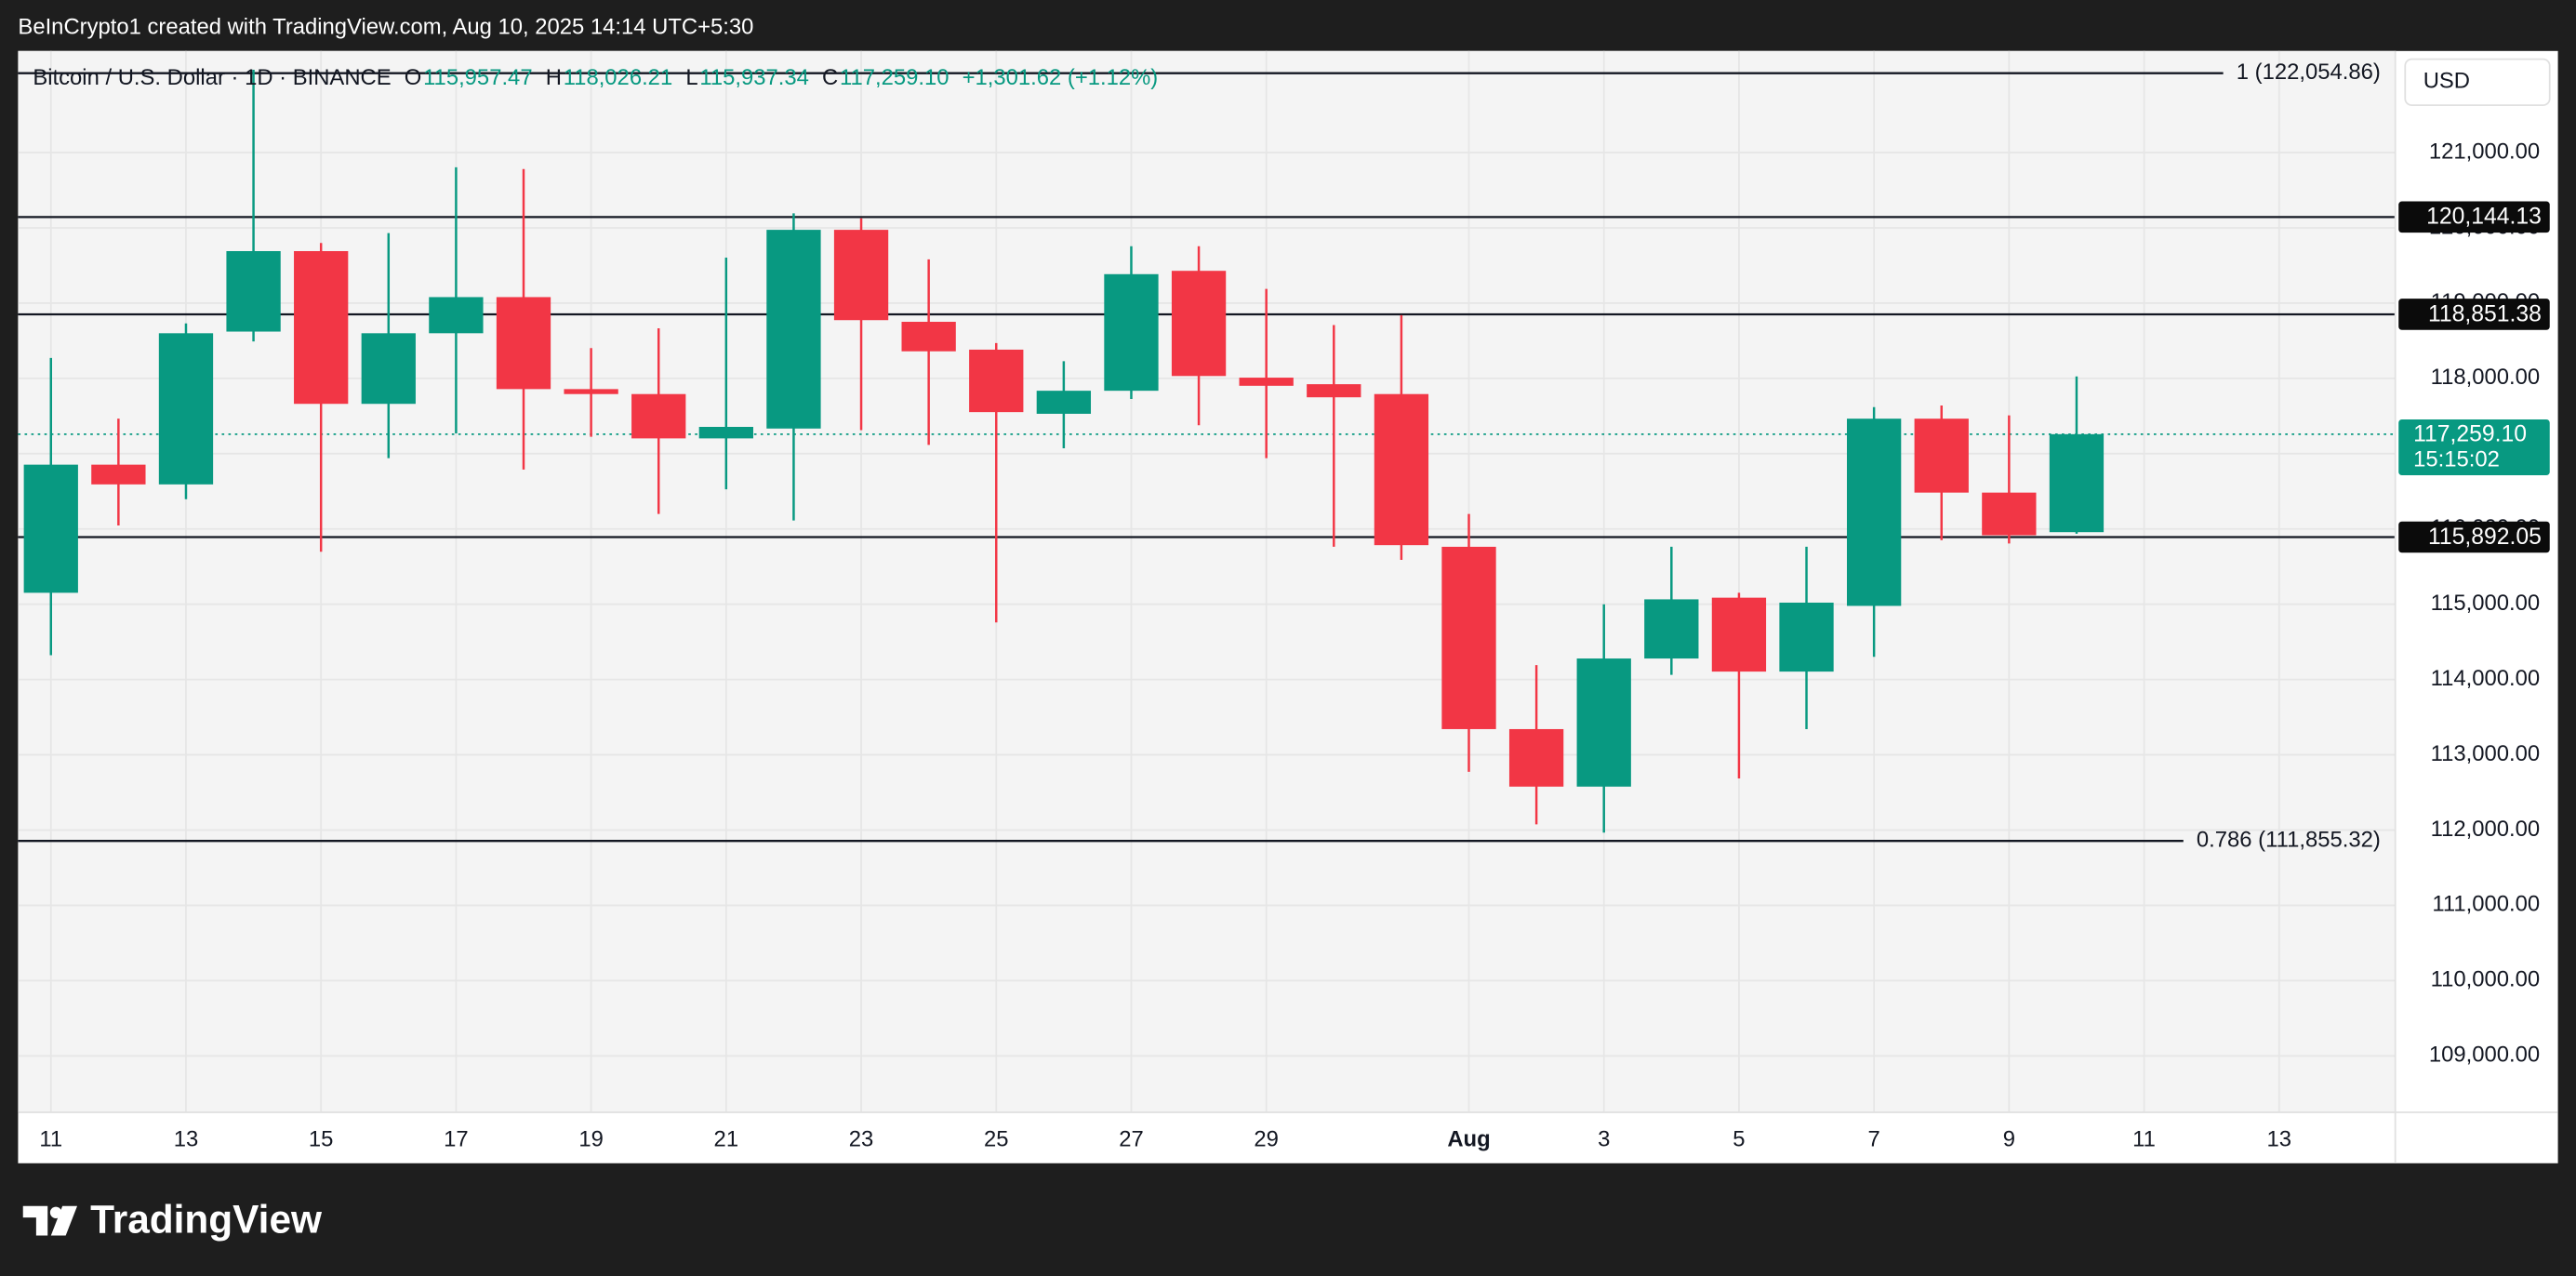 This screenshot has height=1276, width=2576. Describe the element at coordinates (1604, 1138) in the screenshot. I see `x-tick-label: 3` at that location.